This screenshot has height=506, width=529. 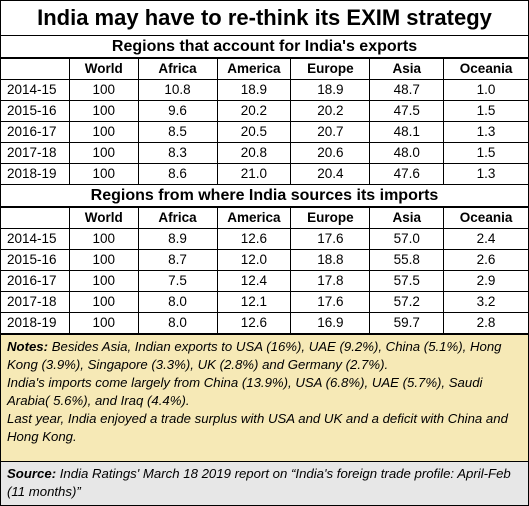 I want to click on value-cell: 57.2, so click(x=407, y=302).